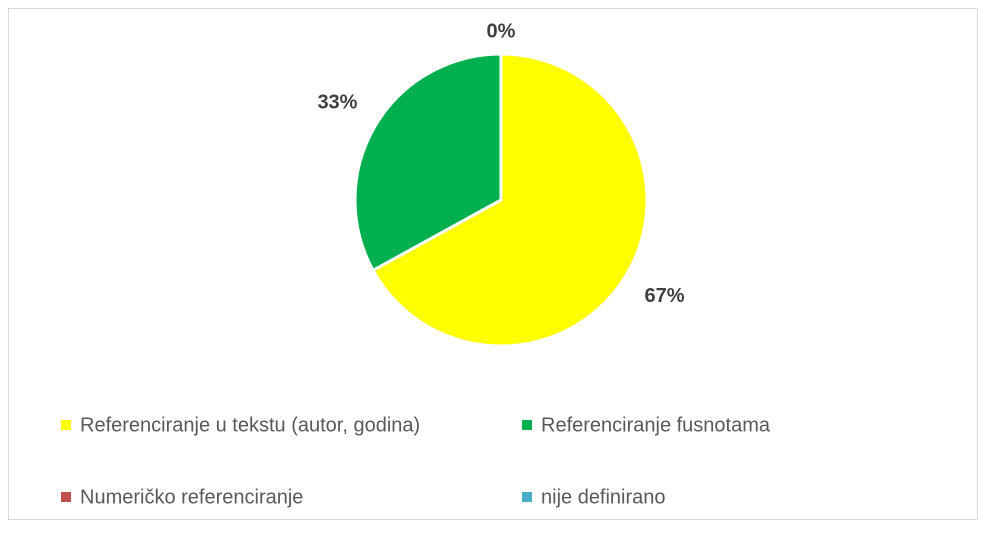 Image resolution: width=986 pixels, height=533 pixels. What do you see at coordinates (501, 31) in the screenshot?
I see `data-label: 0%` at bounding box center [501, 31].